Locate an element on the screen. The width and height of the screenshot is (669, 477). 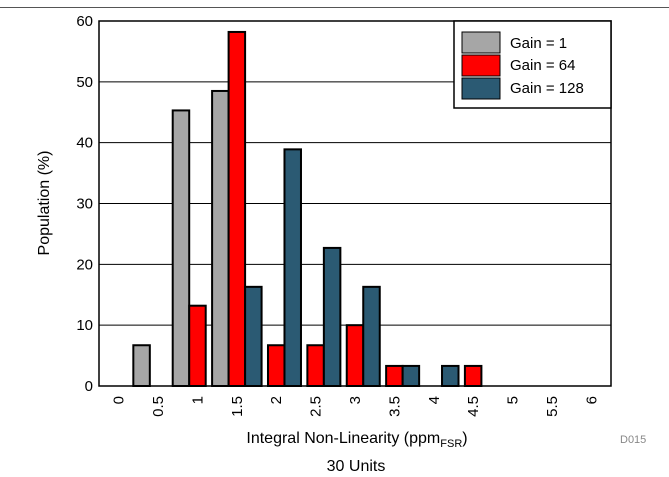
x-tick-label: 0.5 is located at coordinates (158, 406).